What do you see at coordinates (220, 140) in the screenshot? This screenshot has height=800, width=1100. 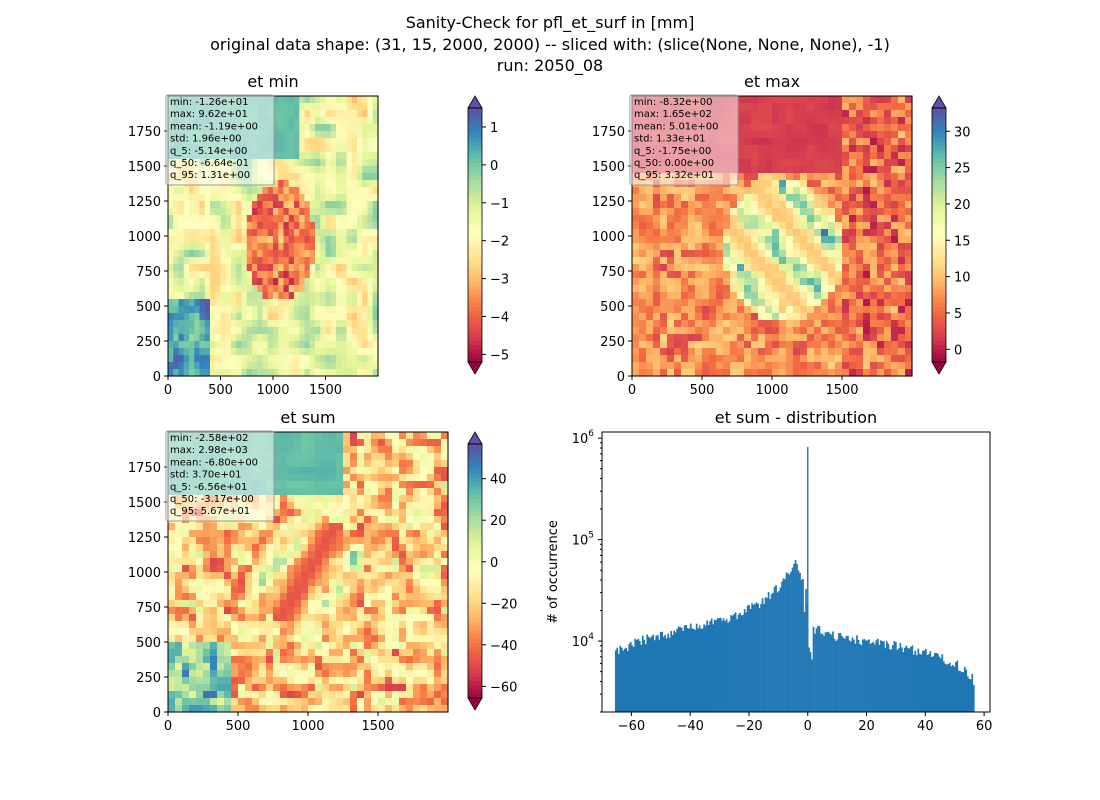 I see `stats-box-frame` at bounding box center [220, 140].